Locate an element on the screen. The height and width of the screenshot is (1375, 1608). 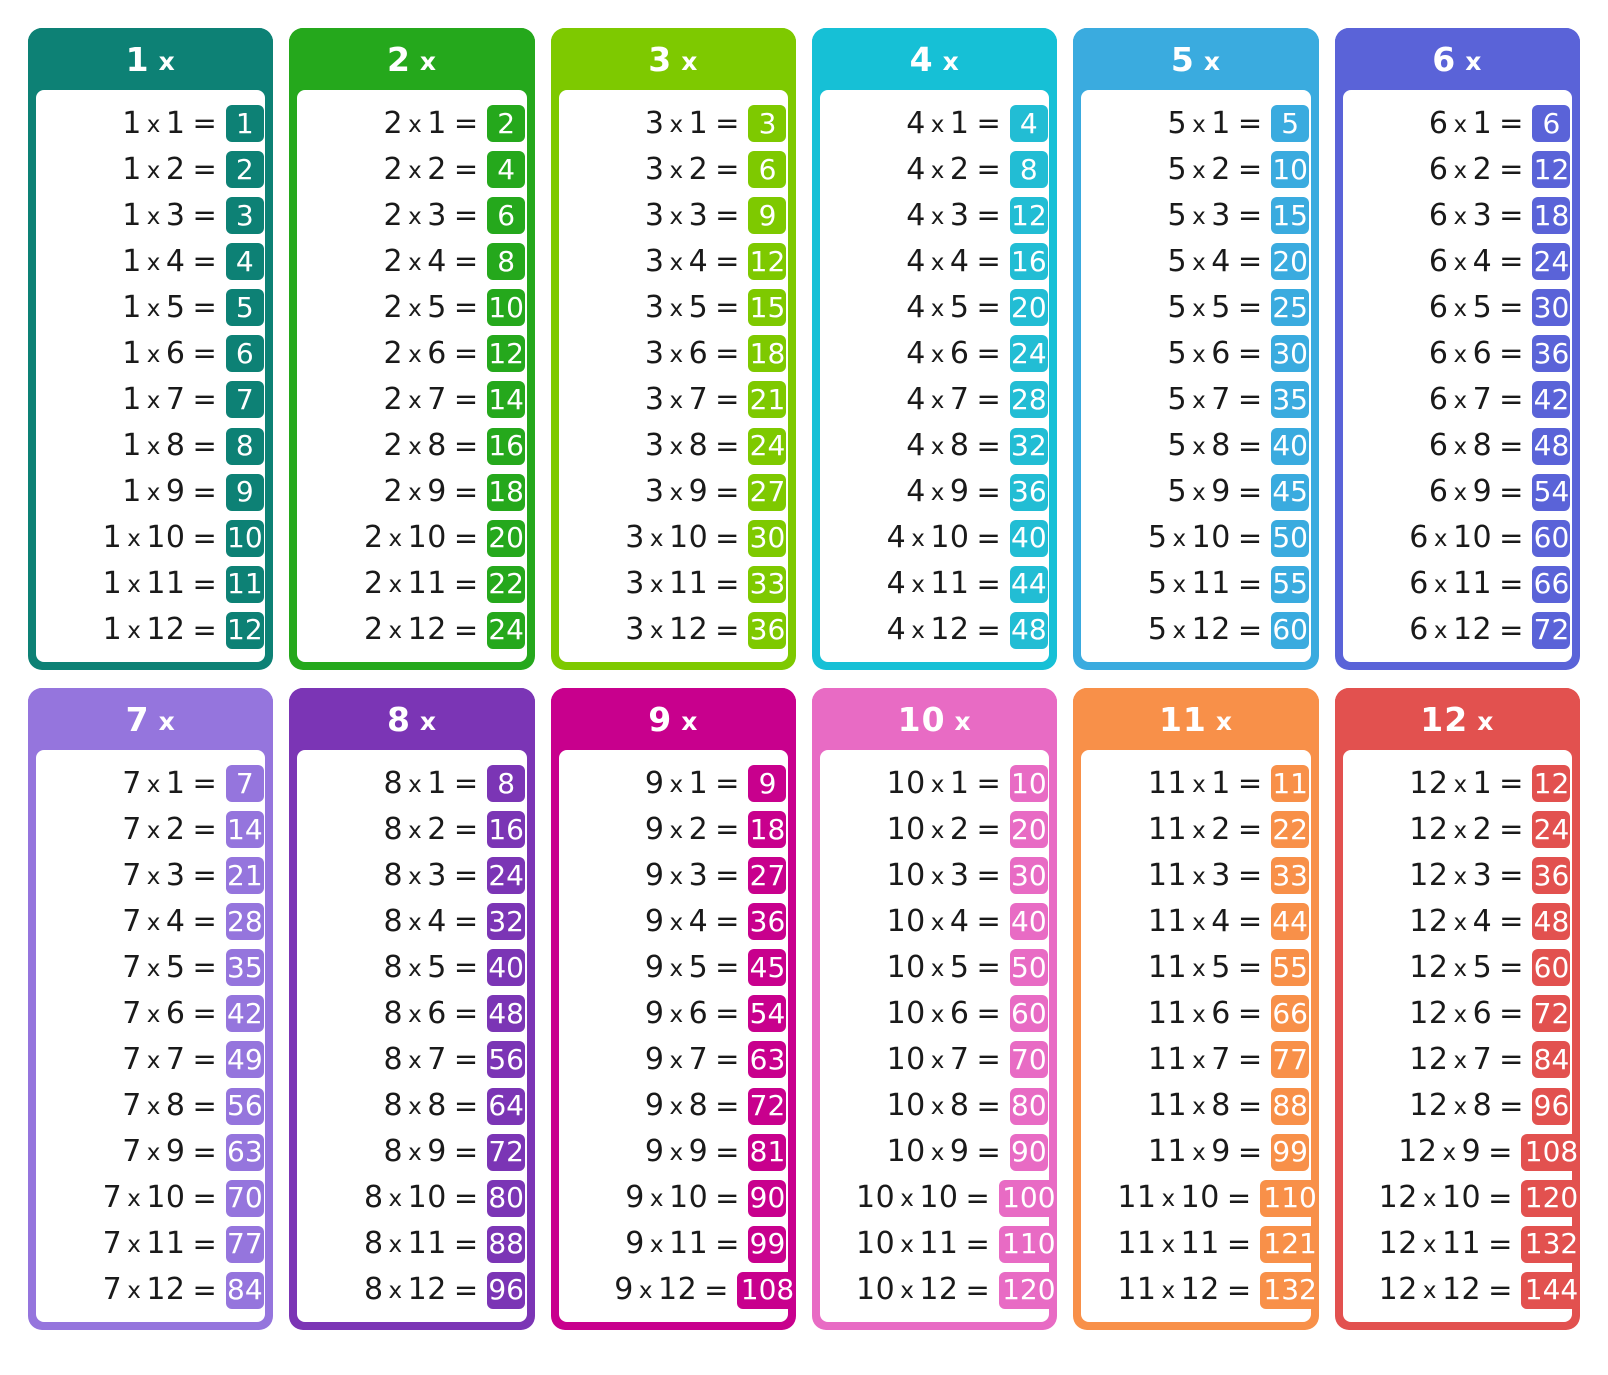
equation-row: 9 x 12 = 108 is located at coordinates (677, 1290).